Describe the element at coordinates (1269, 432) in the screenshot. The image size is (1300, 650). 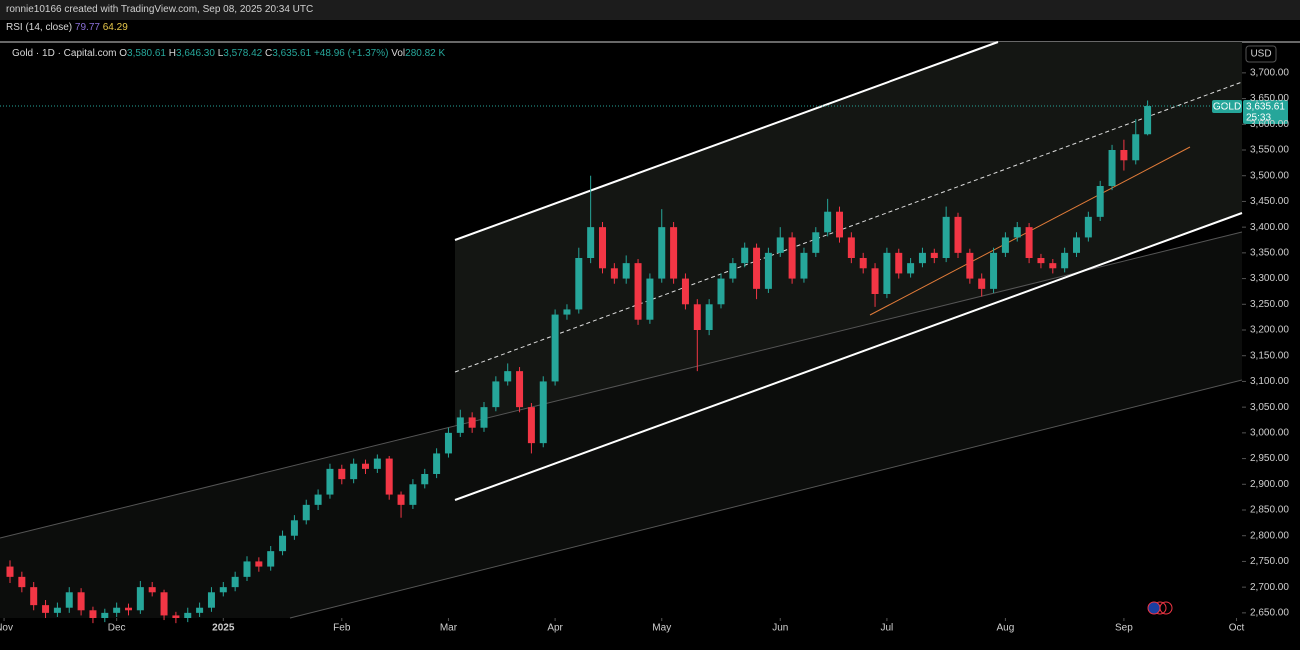
I see `y-tick-label: 3,000.00` at that location.